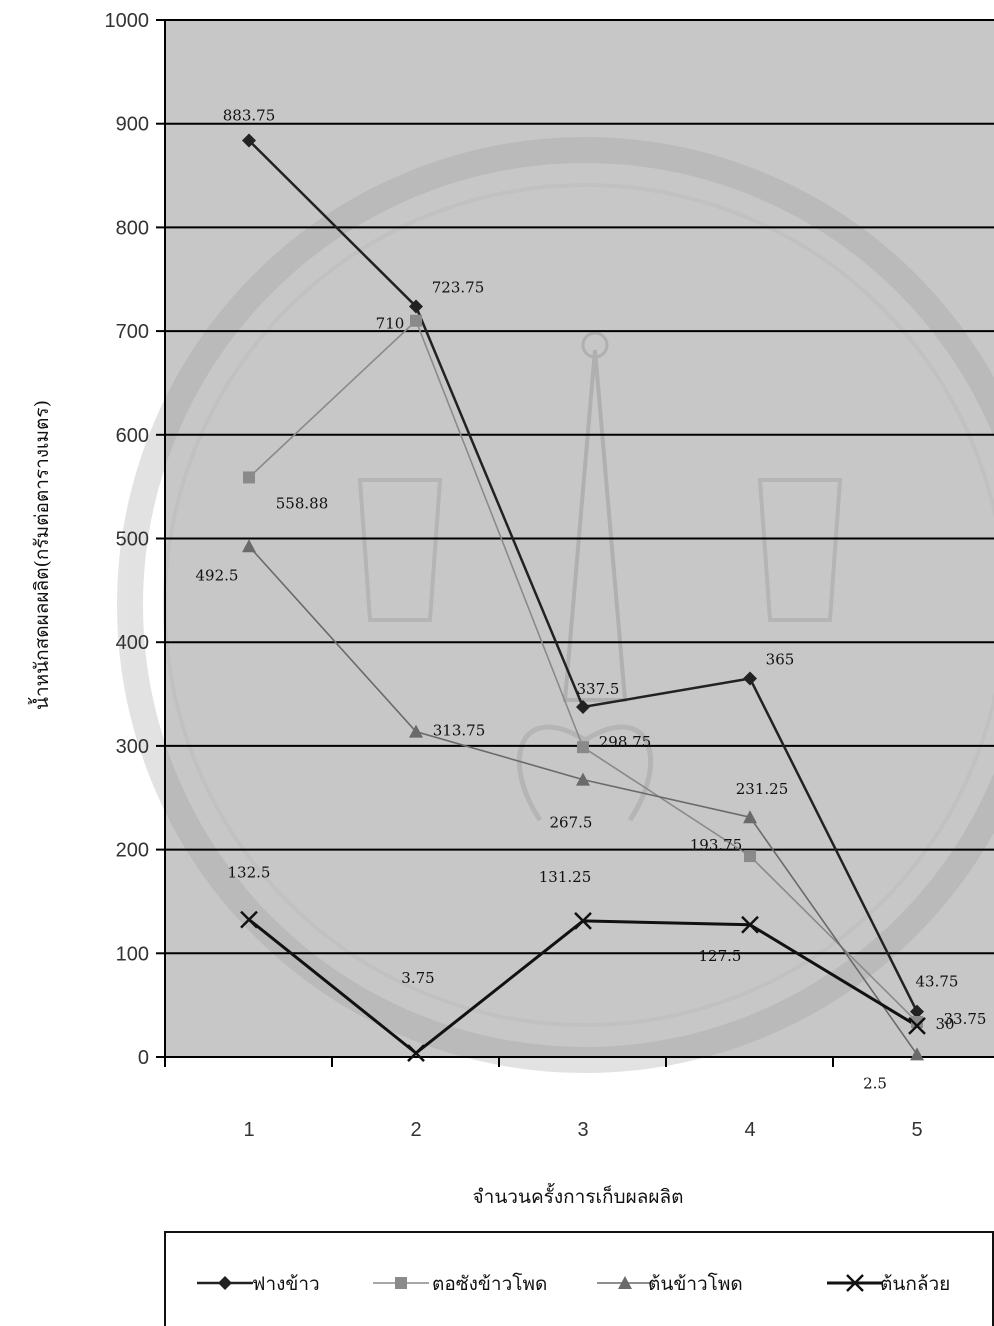 This screenshot has width=994, height=1326. What do you see at coordinates (459, 731) in the screenshot?
I see `data-label: 313.75` at bounding box center [459, 731].